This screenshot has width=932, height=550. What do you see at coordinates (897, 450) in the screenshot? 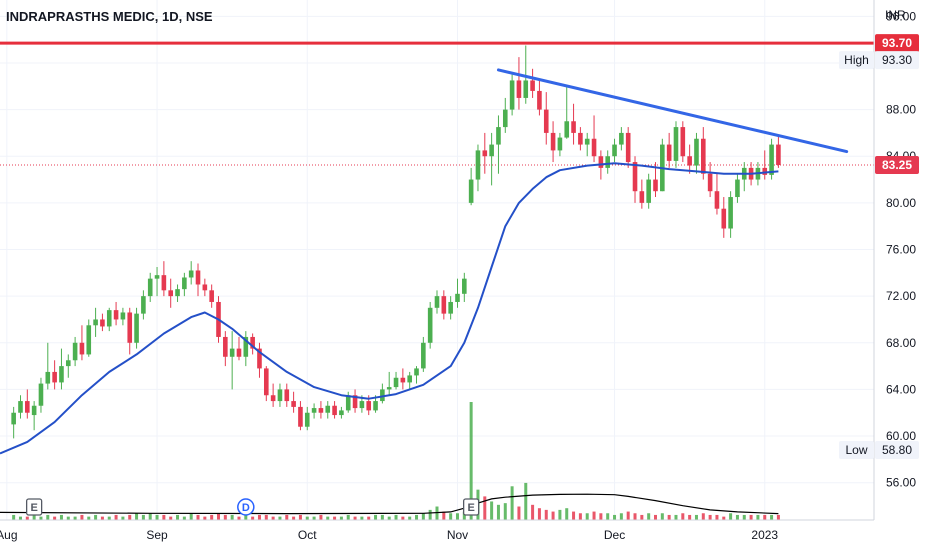
I see `low-price-tag-bg` at bounding box center [897, 450].